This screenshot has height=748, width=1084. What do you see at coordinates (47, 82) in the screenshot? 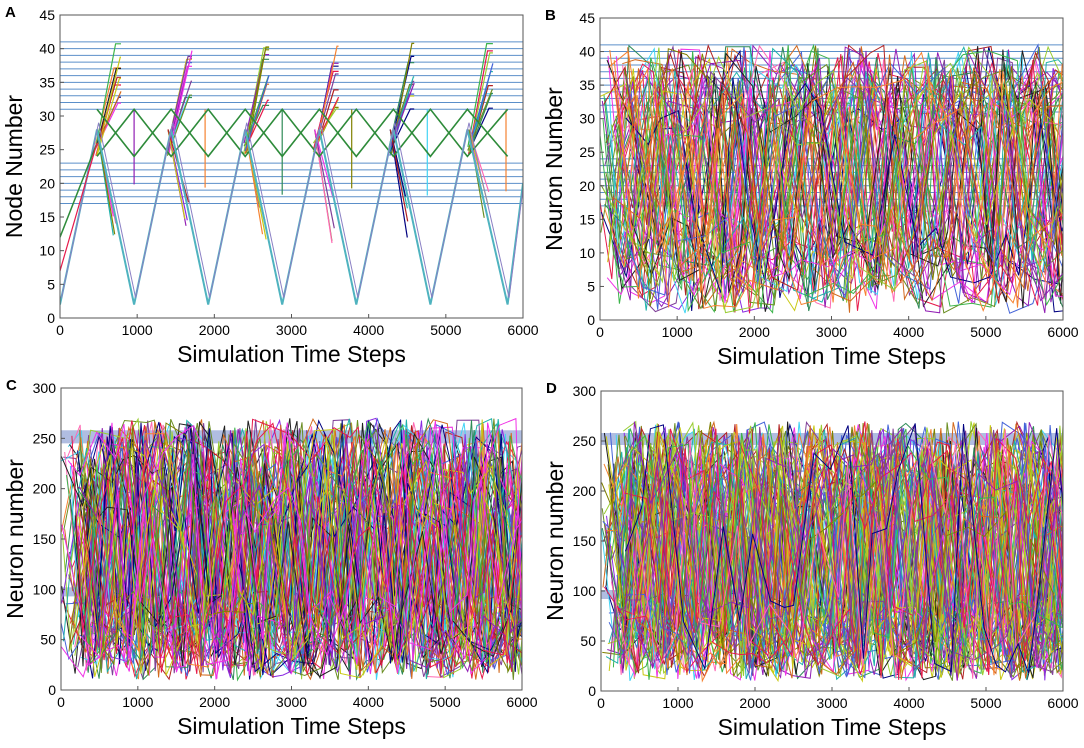
I see `y-tick-label: 35` at bounding box center [47, 82].